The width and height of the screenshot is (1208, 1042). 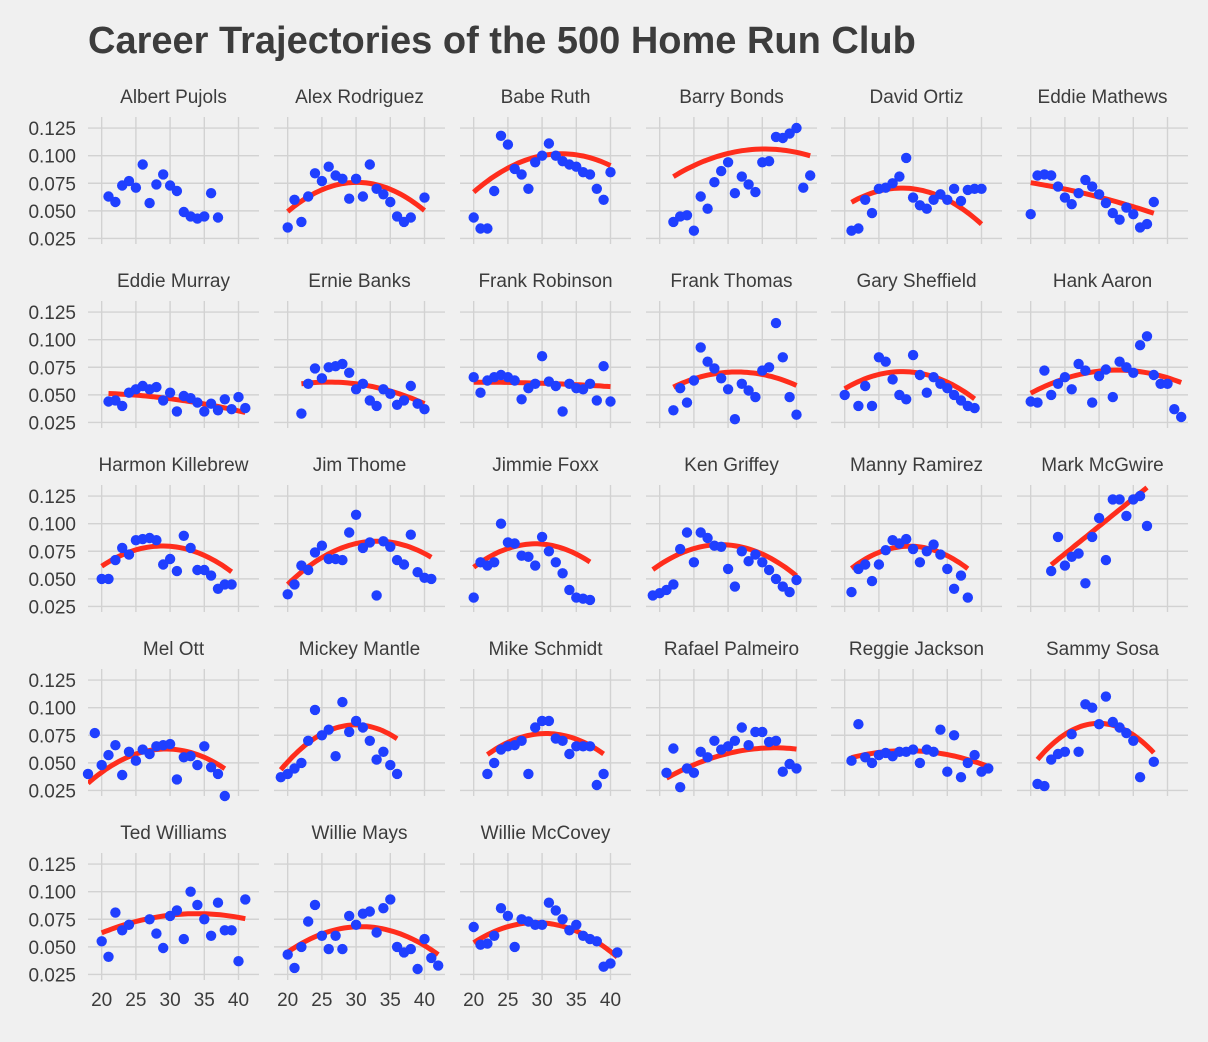 What do you see at coordinates (731, 349) in the screenshot?
I see `panel-frank-thomas: Frank Thomas` at bounding box center [731, 349].